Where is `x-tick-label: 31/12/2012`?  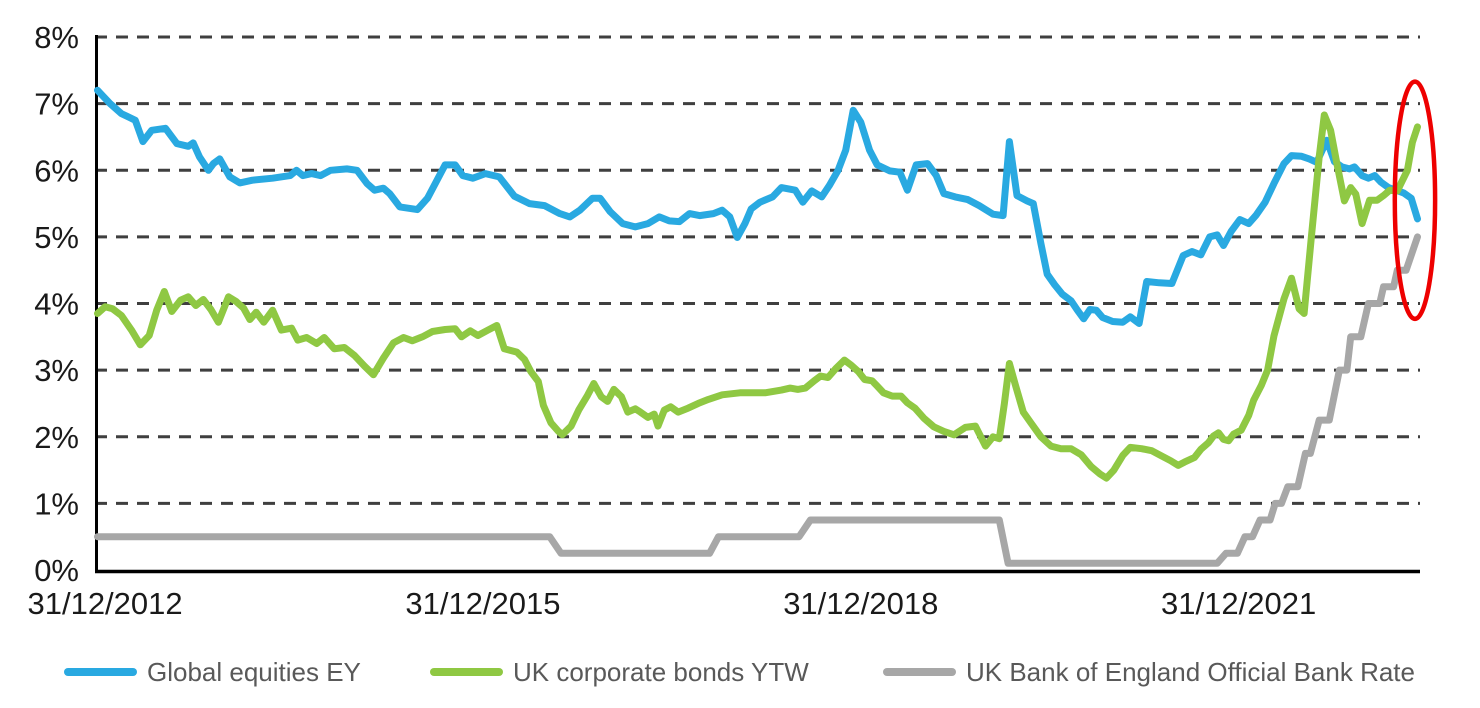
x-tick-label: 31/12/2012 is located at coordinates (104, 603).